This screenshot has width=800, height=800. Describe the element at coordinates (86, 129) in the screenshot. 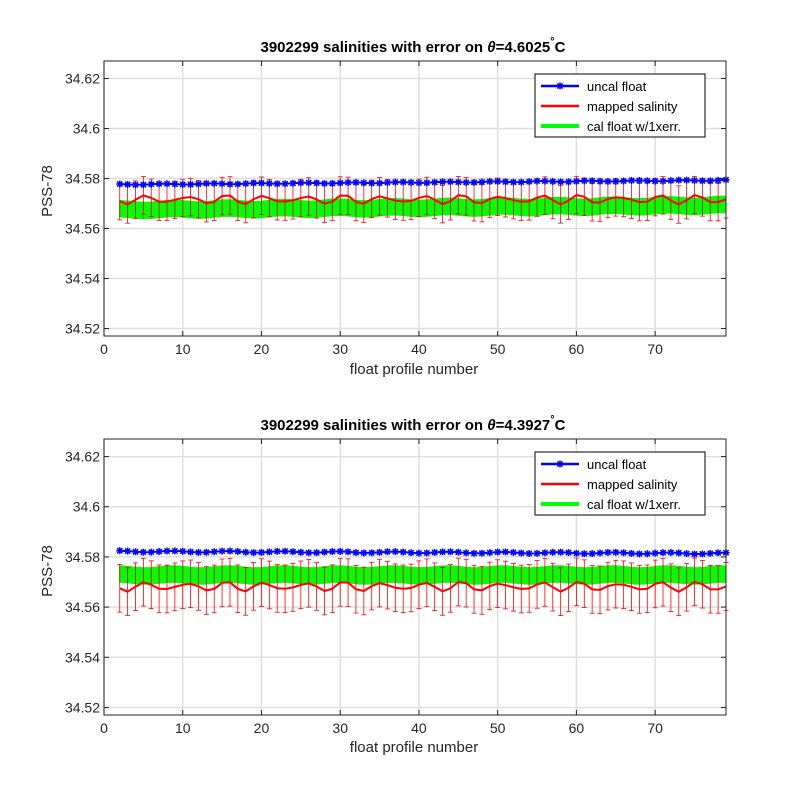

I see `y-tick-label: 34.6` at that location.